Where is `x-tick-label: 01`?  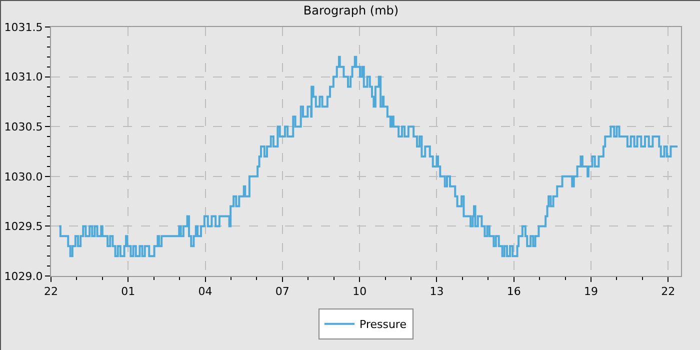
x-tick-label: 01 is located at coordinates (128, 291).